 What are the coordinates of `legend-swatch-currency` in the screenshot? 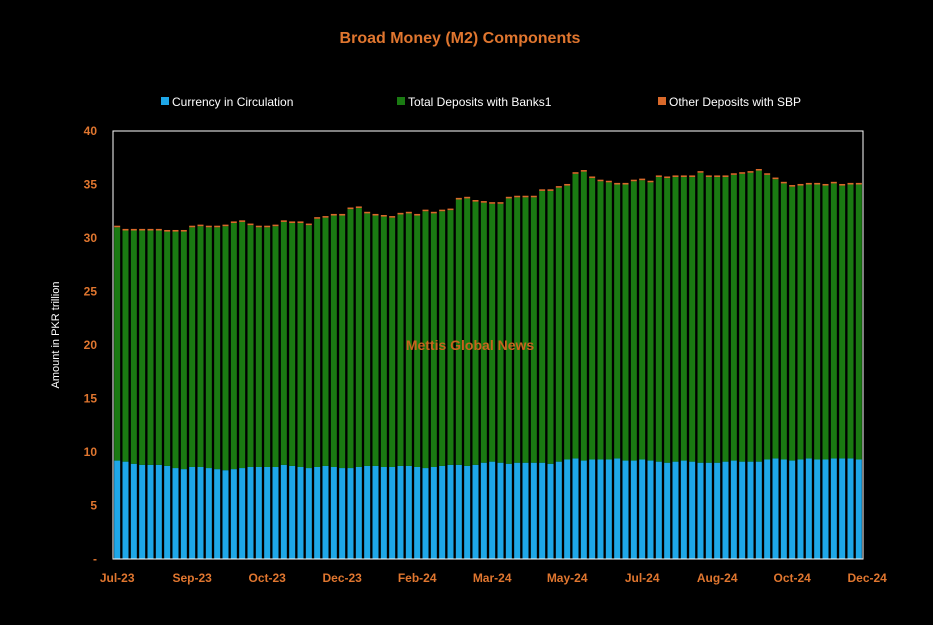 It's located at (165, 101).